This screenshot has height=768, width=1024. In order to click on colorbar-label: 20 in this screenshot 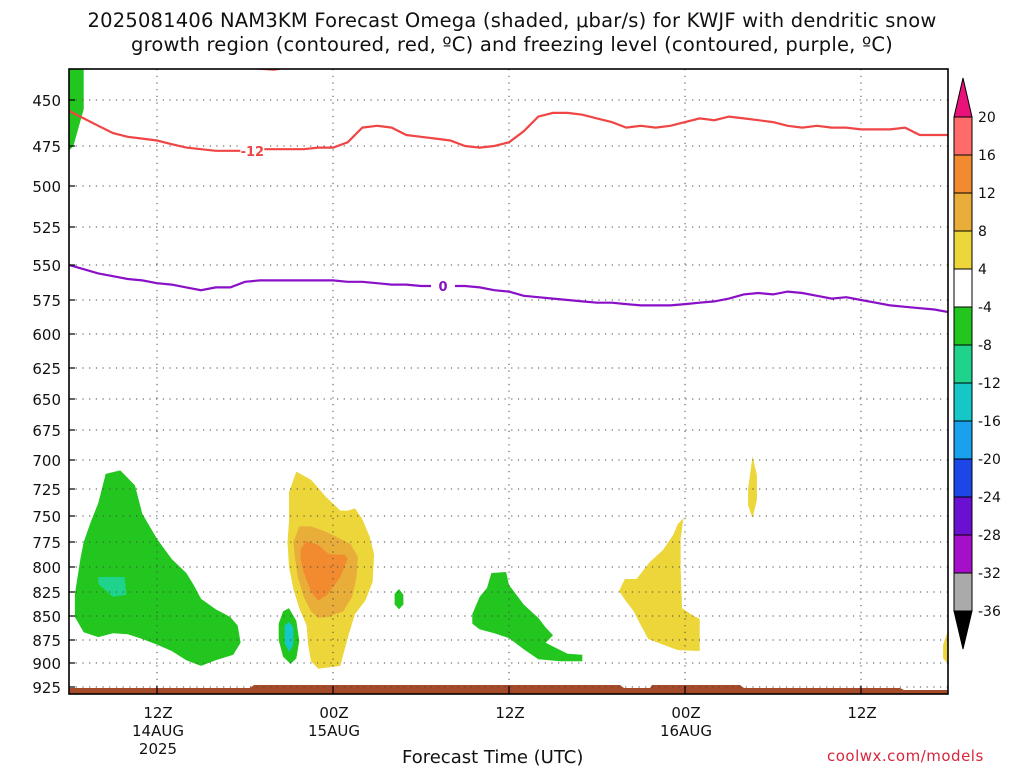, I will do `click(987, 118)`.